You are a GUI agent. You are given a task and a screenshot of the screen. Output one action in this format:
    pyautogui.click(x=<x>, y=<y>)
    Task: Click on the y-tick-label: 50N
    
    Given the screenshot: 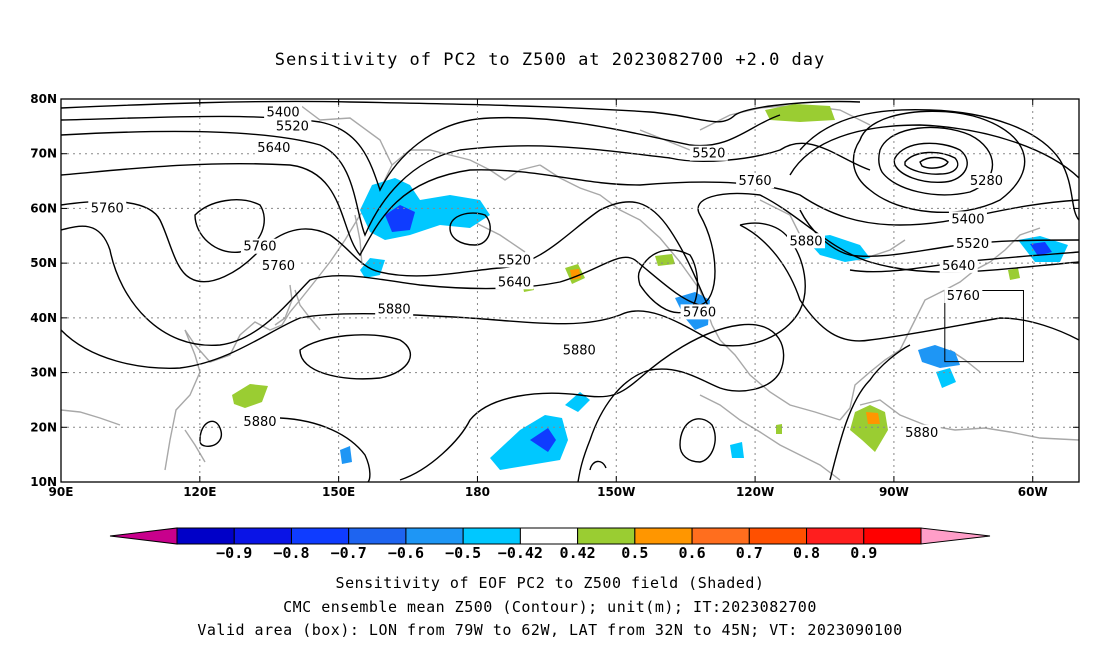 What is the action you would take?
    pyautogui.click(x=43, y=263)
    